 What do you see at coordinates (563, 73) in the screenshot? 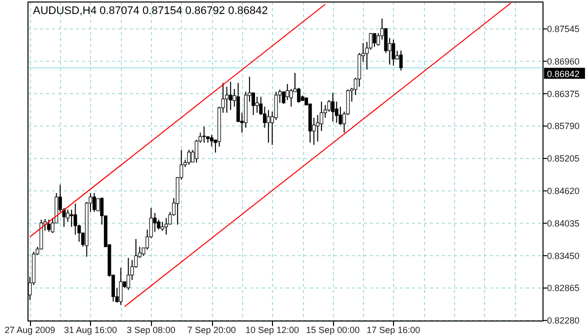
I see `ref-line-label: 0.86842` at bounding box center [563, 73].